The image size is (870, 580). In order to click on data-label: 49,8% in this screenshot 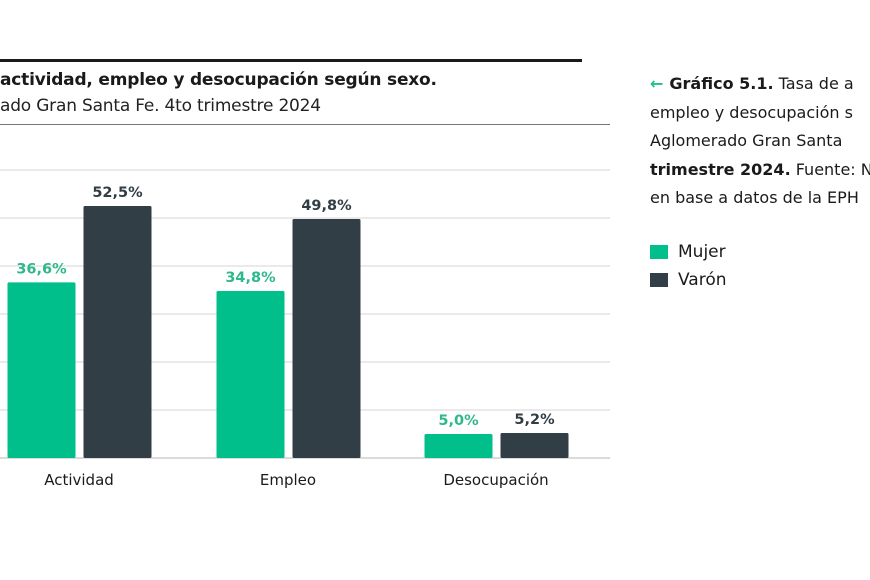, I will do `click(326, 206)`.